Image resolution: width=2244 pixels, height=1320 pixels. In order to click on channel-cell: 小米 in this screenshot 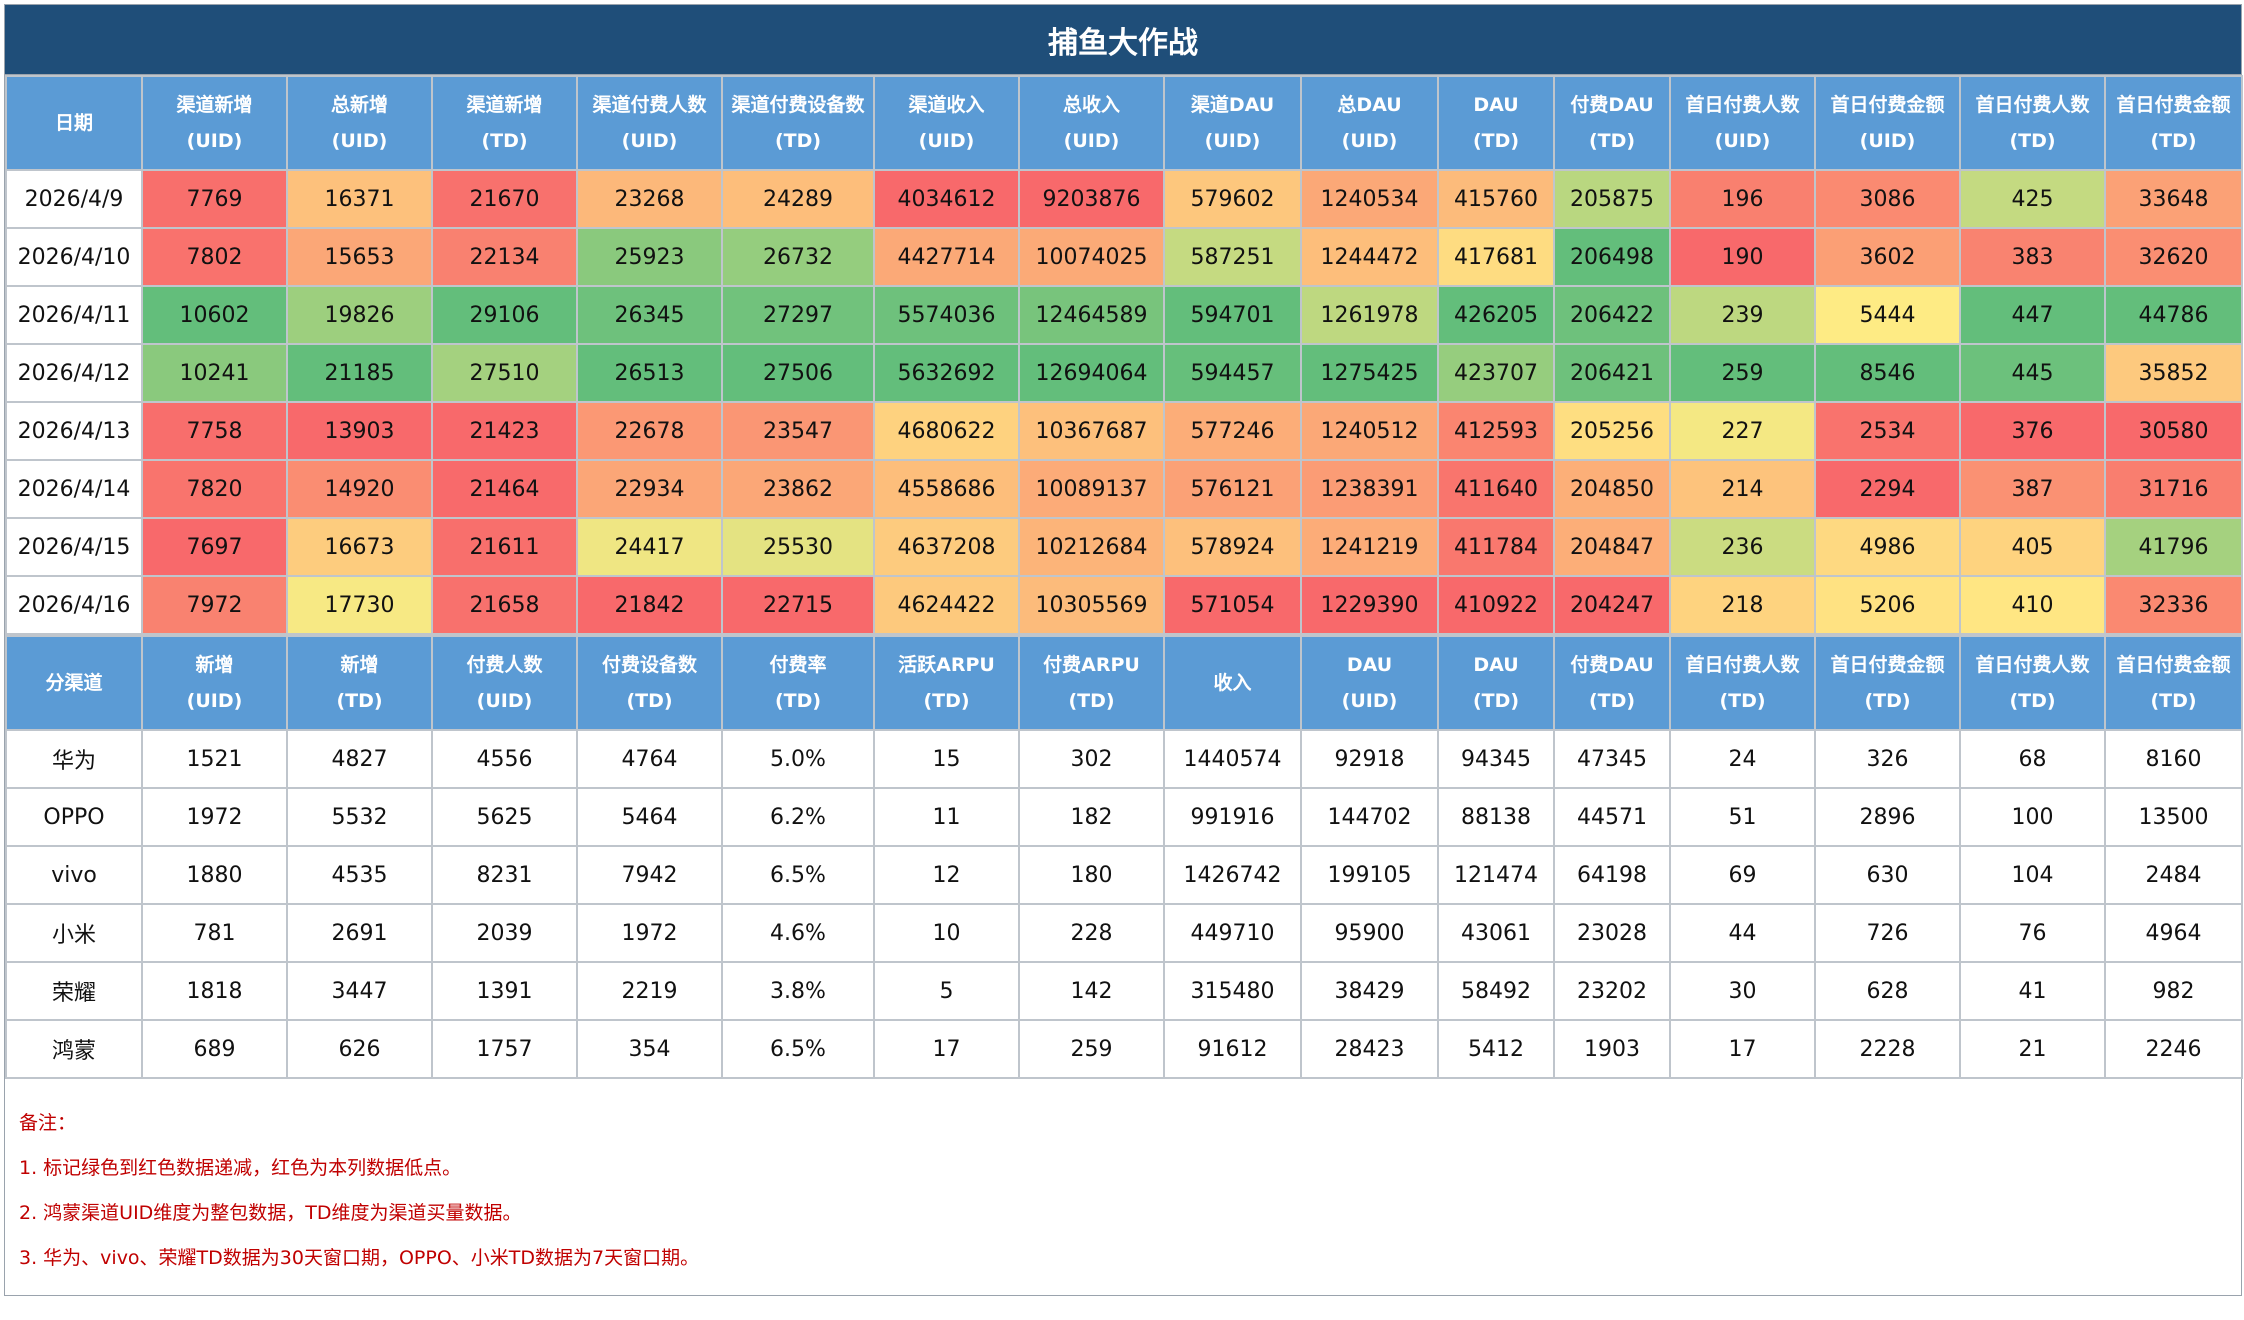, I will do `click(74, 933)`.